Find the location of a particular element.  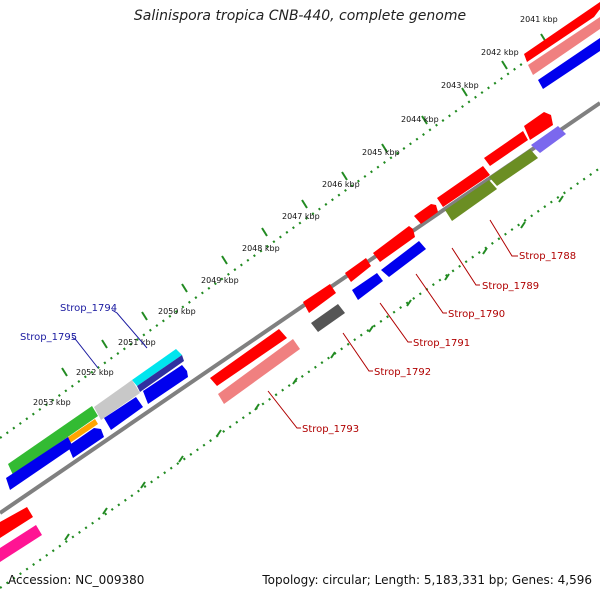

cds-feature-orange is located at coordinates (81, 432).